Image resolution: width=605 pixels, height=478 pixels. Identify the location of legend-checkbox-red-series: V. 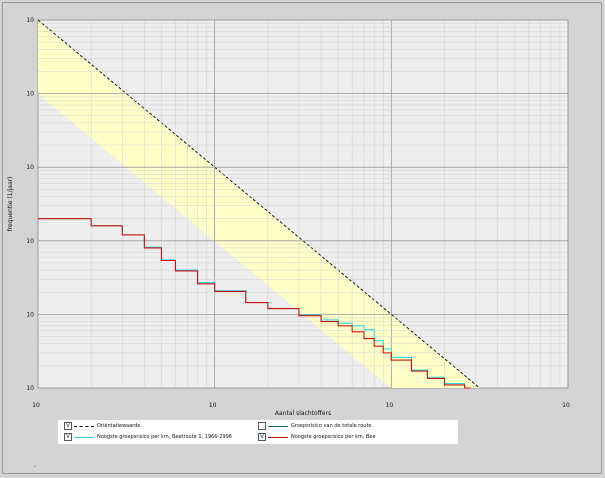
(262, 437).